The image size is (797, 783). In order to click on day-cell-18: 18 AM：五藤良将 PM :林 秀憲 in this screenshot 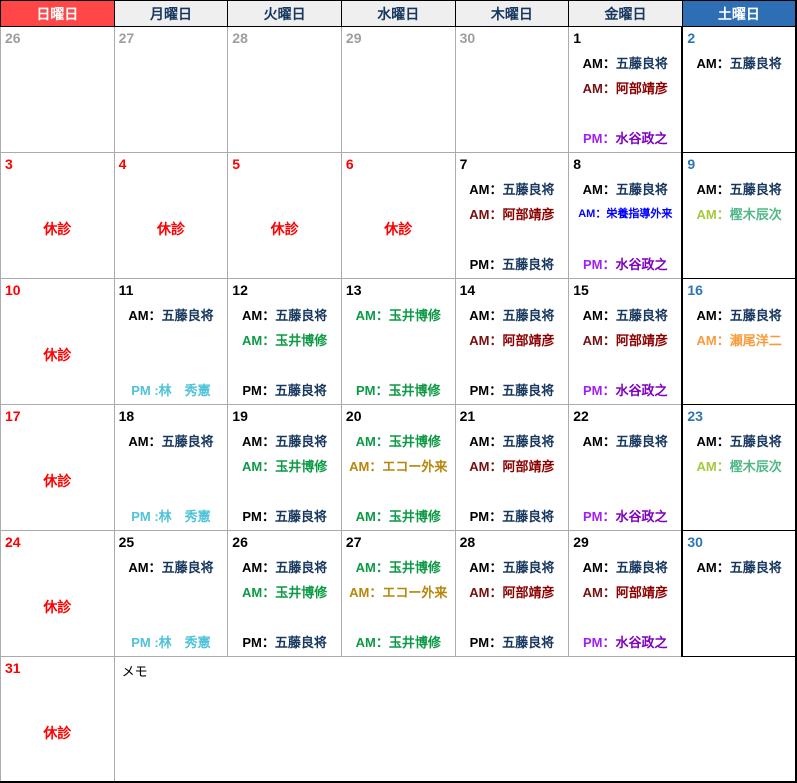, I will do `click(171, 467)`.